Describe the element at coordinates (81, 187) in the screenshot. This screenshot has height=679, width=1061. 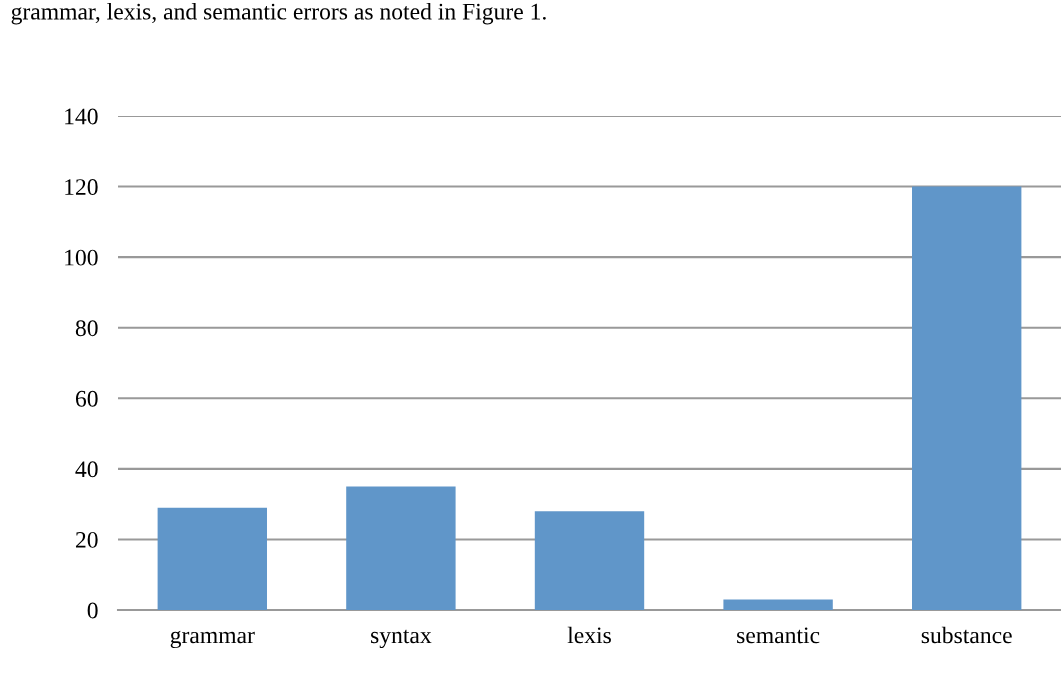
I see `y-tick-label: 120` at that location.